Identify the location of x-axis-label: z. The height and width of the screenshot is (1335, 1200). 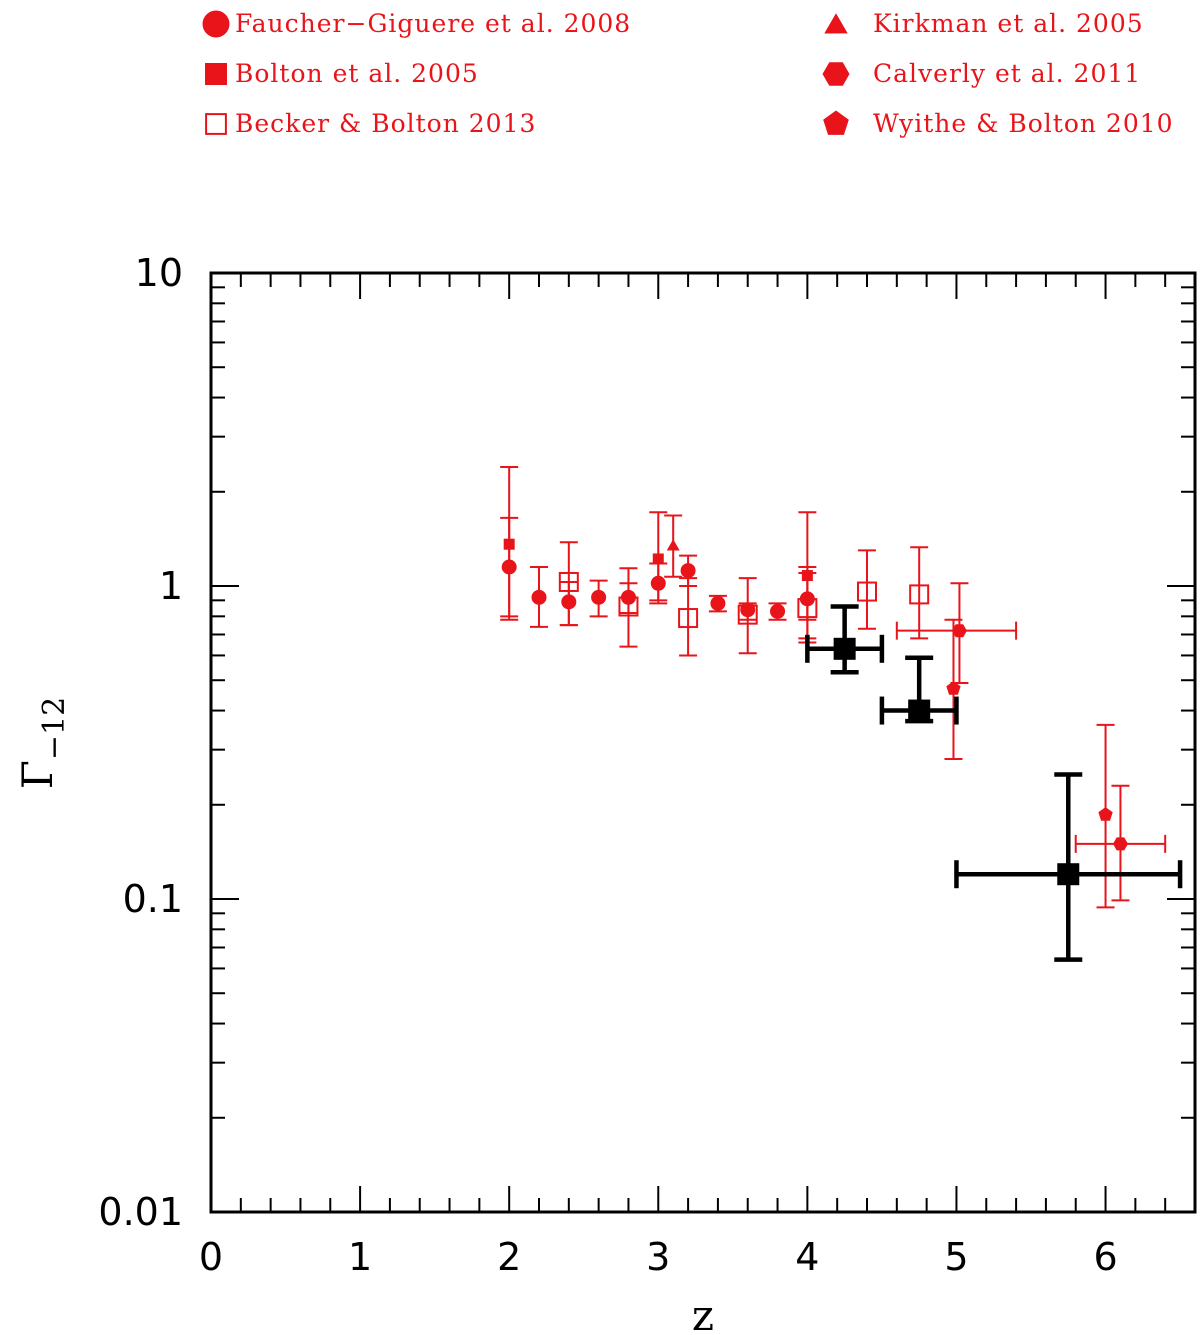
(703, 1313).